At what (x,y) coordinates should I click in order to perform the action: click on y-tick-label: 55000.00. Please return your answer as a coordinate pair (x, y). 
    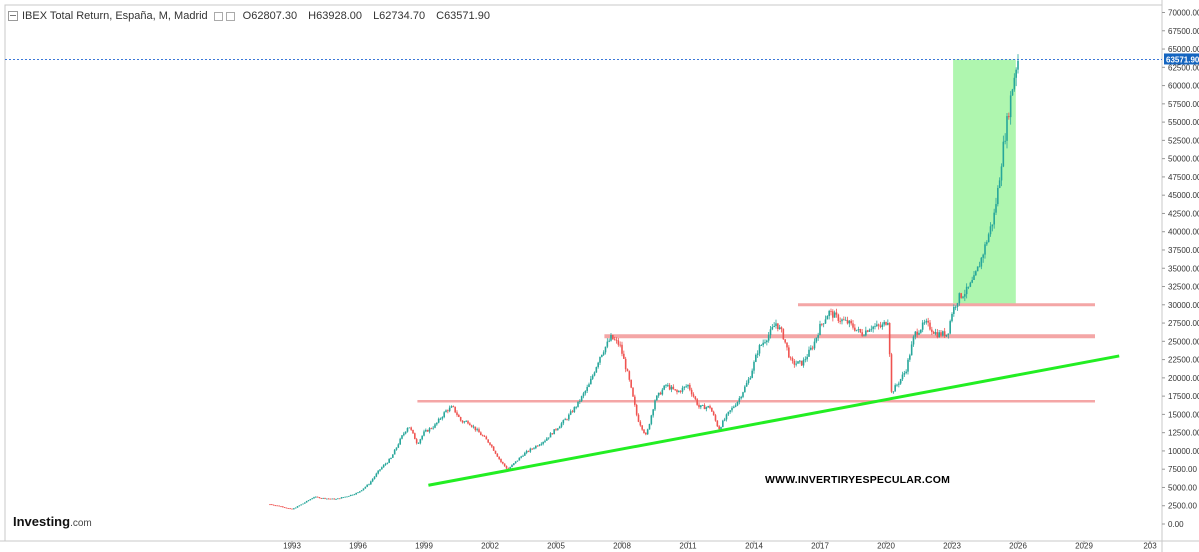
    Looking at the image, I should click on (1183, 122).